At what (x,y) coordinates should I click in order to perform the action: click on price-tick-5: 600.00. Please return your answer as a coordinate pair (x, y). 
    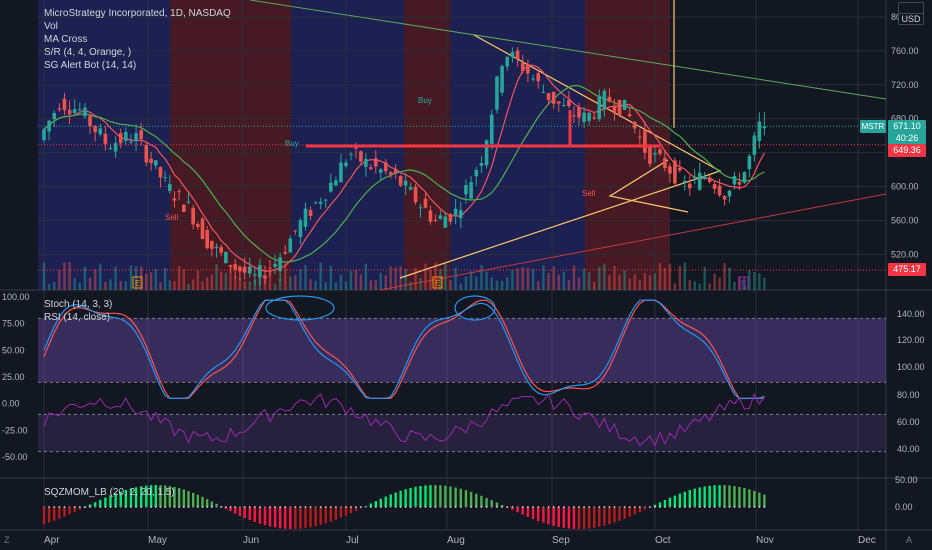
    Looking at the image, I should click on (905, 187).